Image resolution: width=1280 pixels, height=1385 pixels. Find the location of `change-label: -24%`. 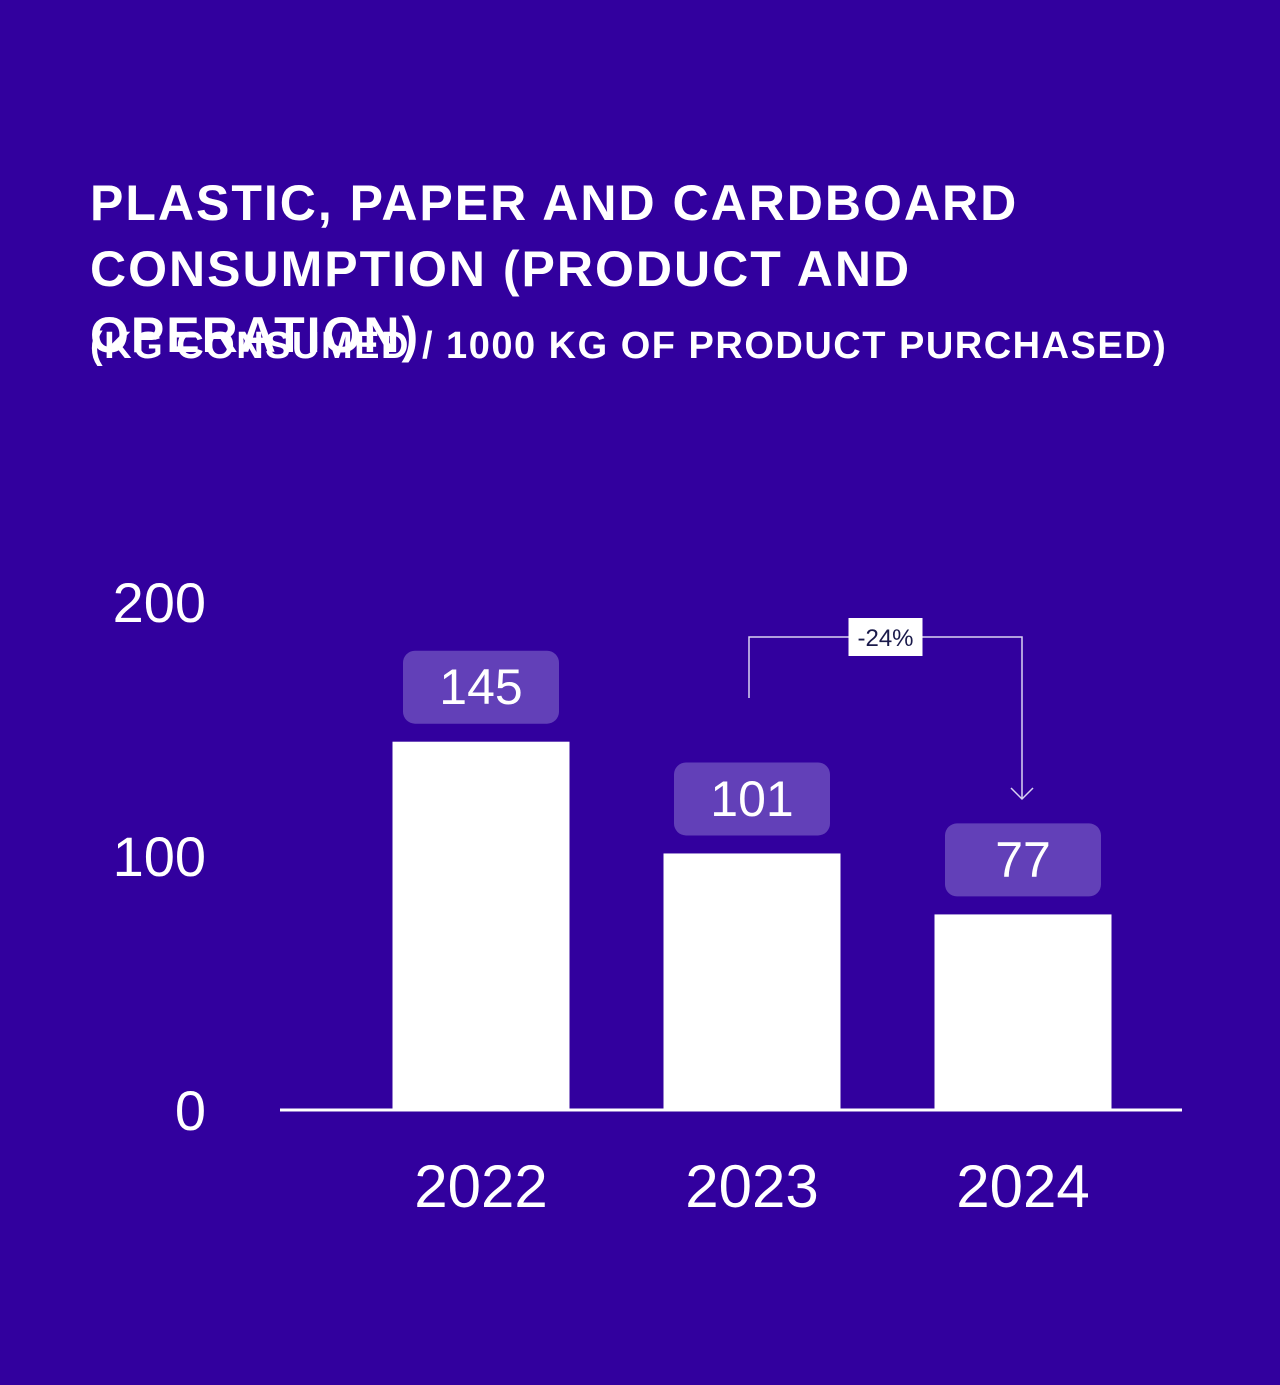

change-label: -24% is located at coordinates (885, 638).